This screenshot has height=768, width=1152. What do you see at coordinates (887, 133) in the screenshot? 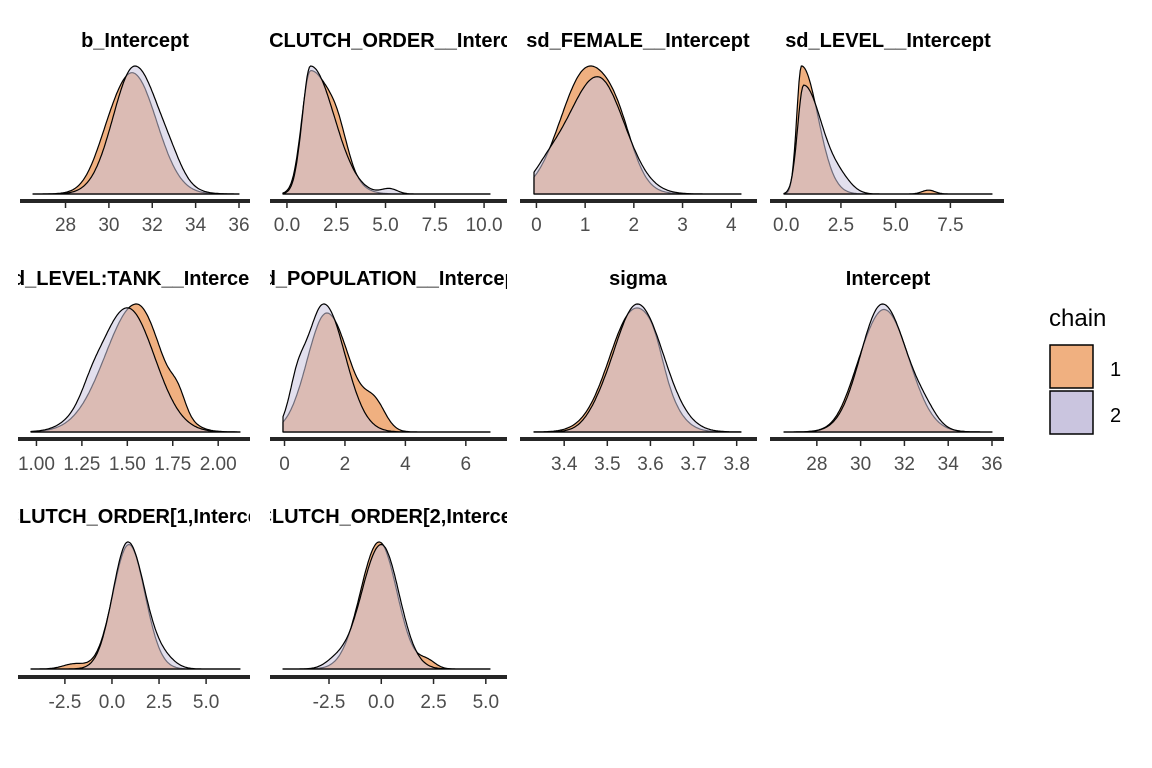
I see `facet-panel: sd_LEVEL__Intercept 0.0 2.5 5.0 7.5` at bounding box center [887, 133].